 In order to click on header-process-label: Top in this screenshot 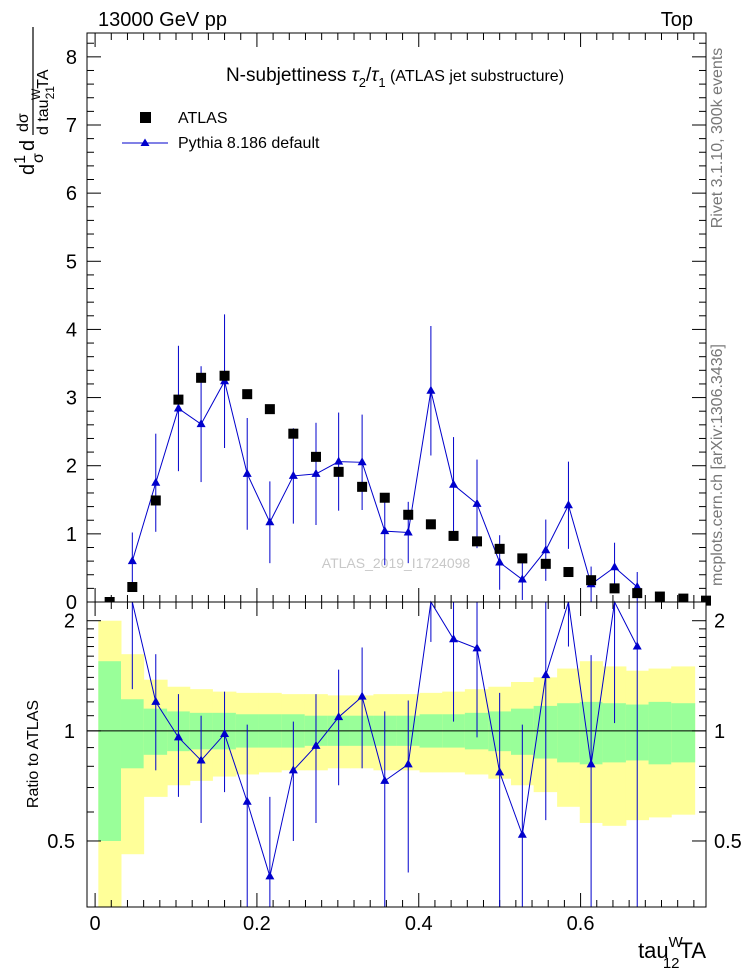, I will do `click(677, 20)`.